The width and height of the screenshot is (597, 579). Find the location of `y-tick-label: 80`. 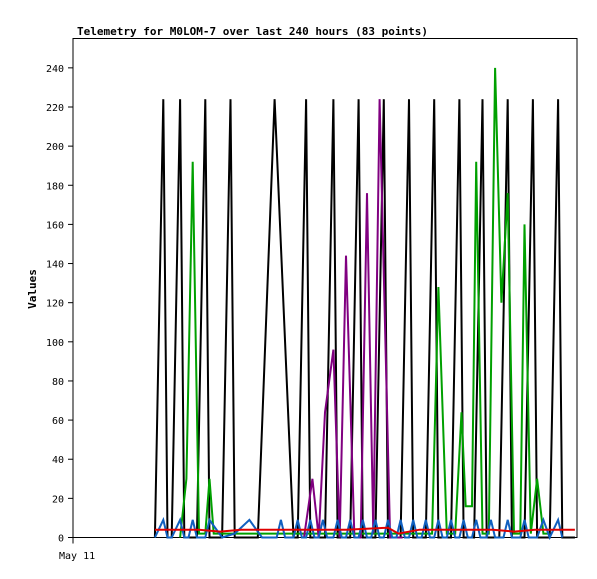

y-tick-label: 80 is located at coordinates (58, 382).